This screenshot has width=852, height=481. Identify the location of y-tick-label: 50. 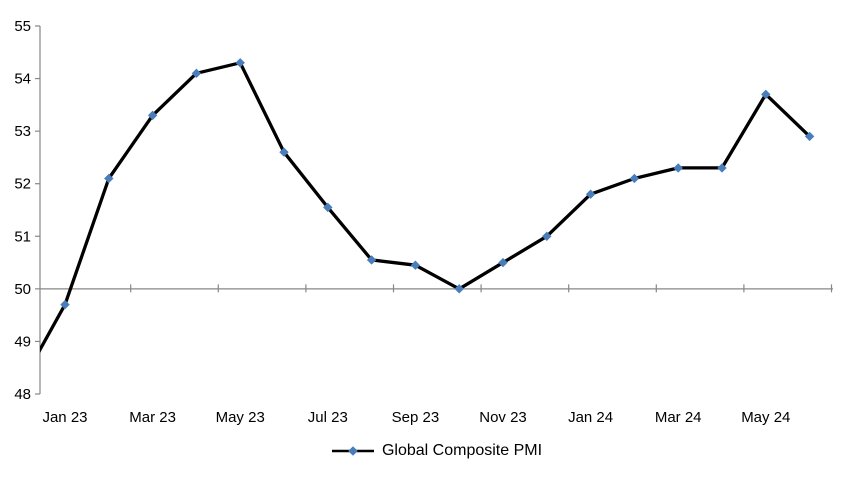
(22, 289).